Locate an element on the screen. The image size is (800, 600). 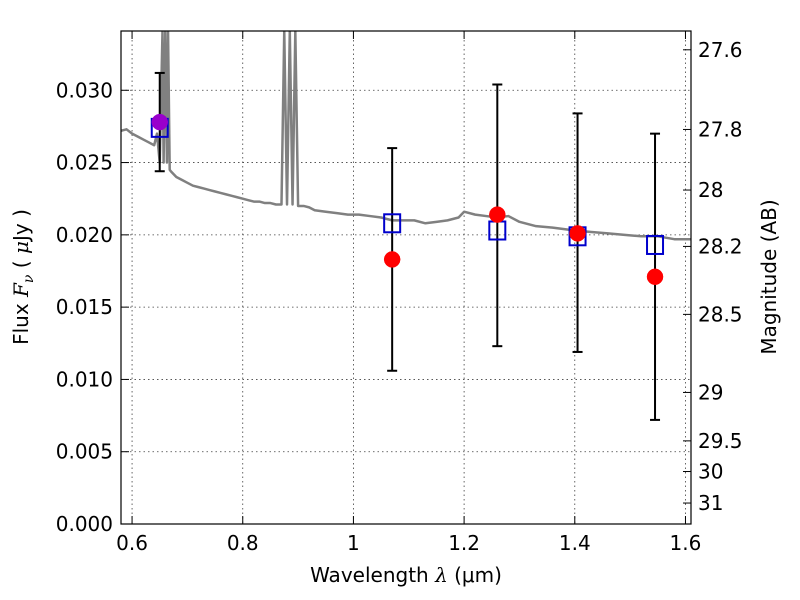
y-axis-label-f: F is located at coordinates (21, 290).